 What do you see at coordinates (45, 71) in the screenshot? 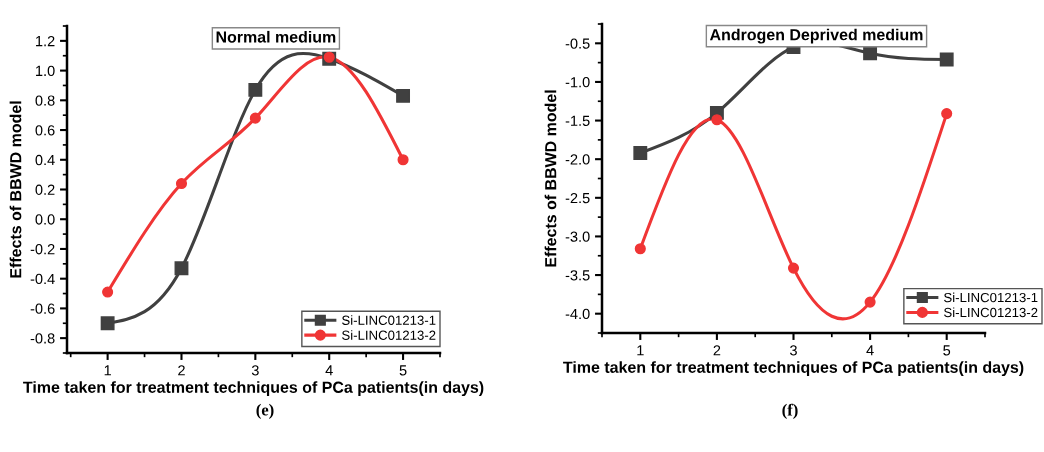
I see `y-tick-label: 1.0` at bounding box center [45, 71].